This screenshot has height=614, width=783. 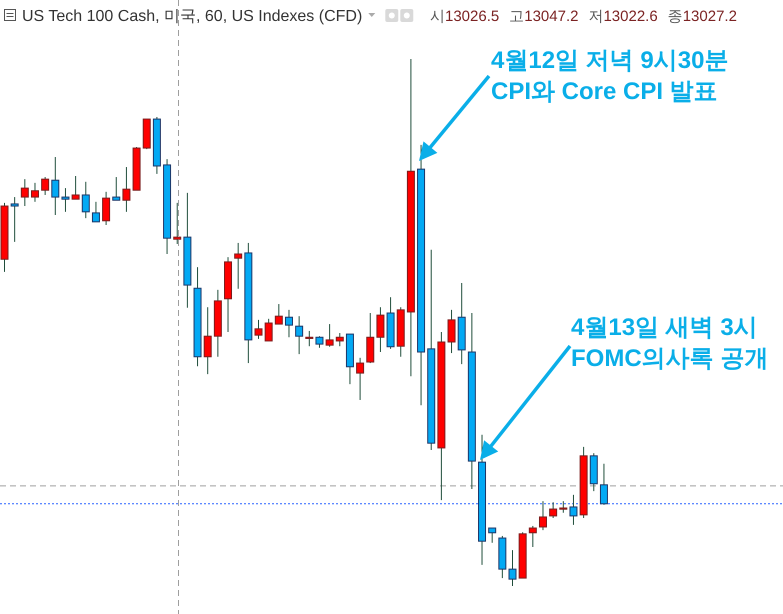 What do you see at coordinates (609, 76) in the screenshot?
I see `annotation: 4월12일 저녁 9시30분 CPI와 Core CPI 발표` at bounding box center [609, 76].